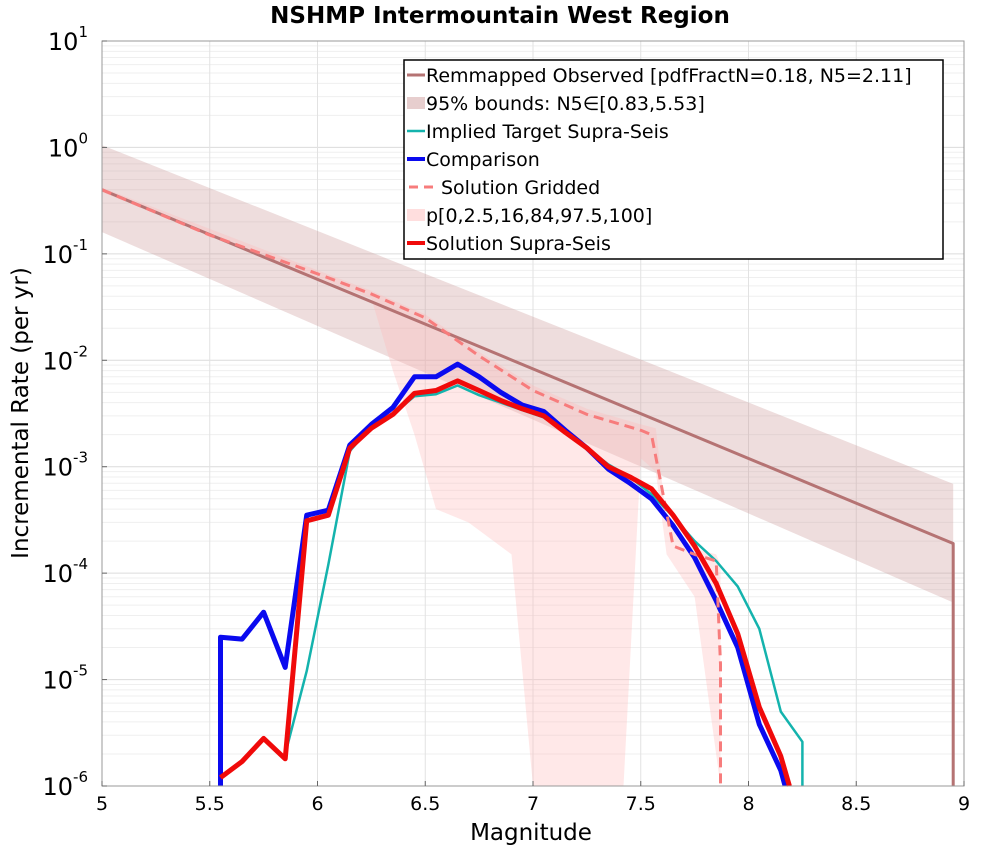 The height and width of the screenshot is (850, 1000). Describe the element at coordinates (65, 358) in the screenshot. I see `y-tick-label: 10⁻²` at that location.